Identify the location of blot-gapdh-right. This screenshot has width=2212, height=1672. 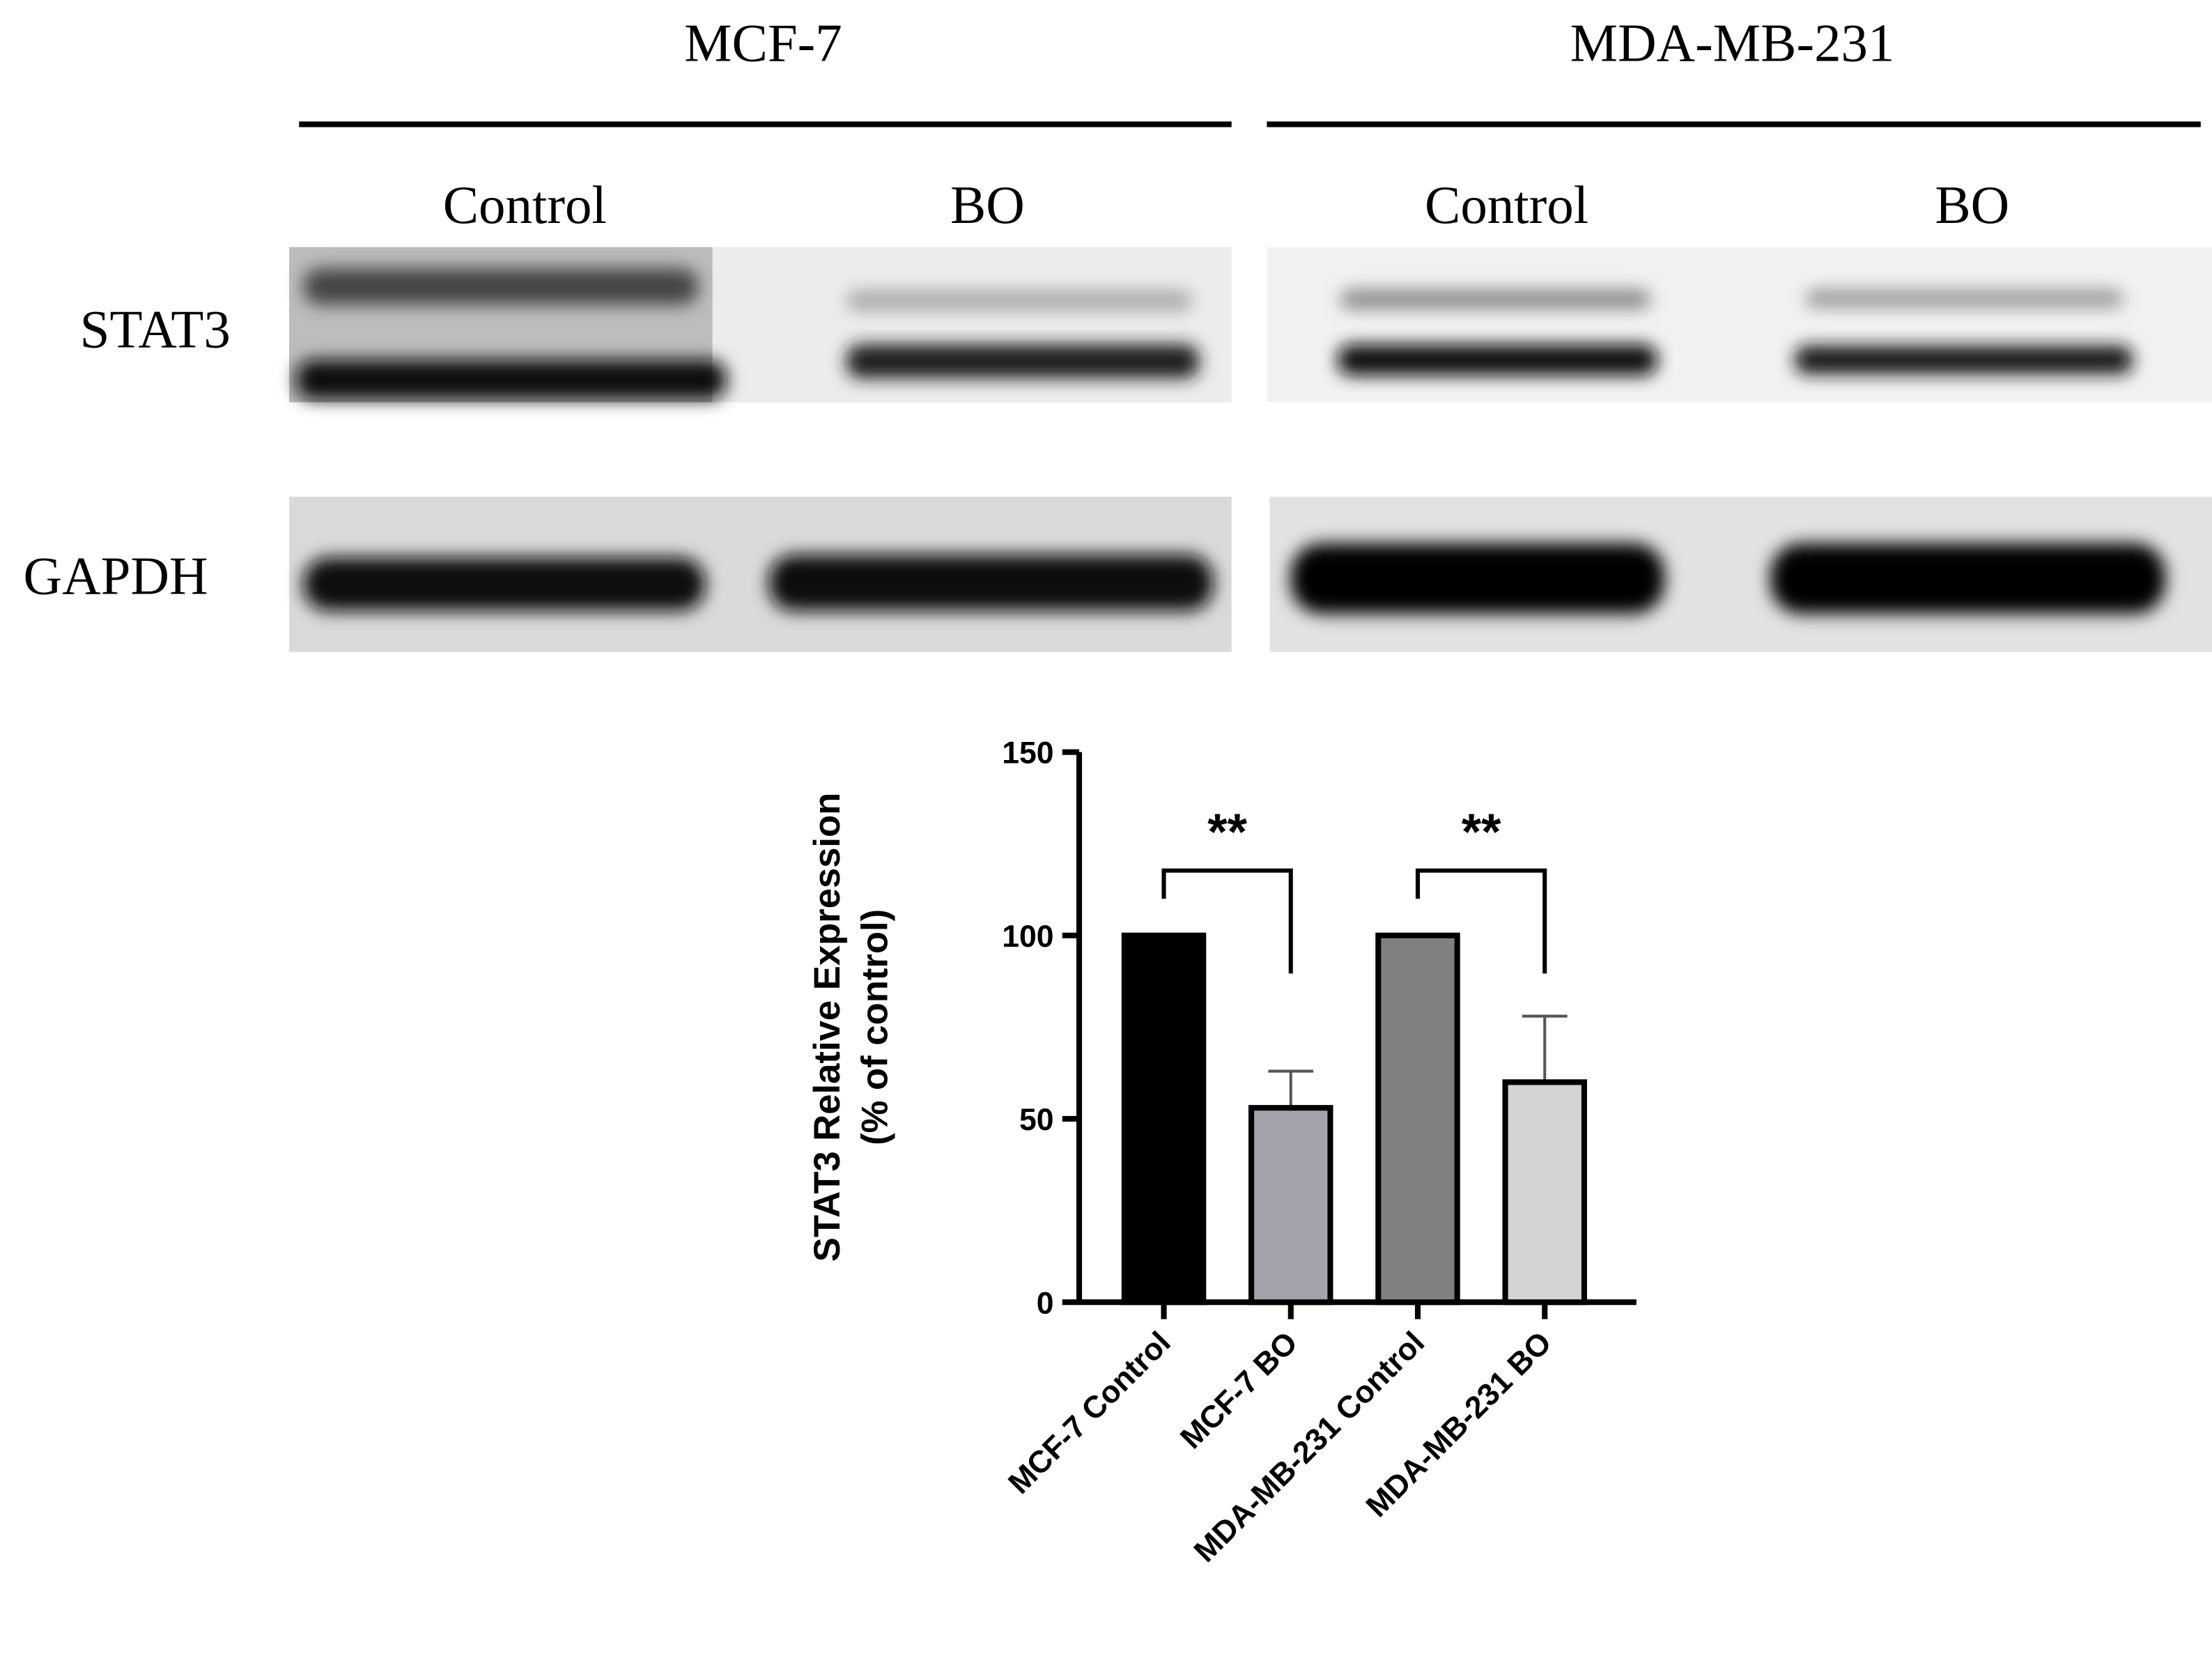
(1740, 574).